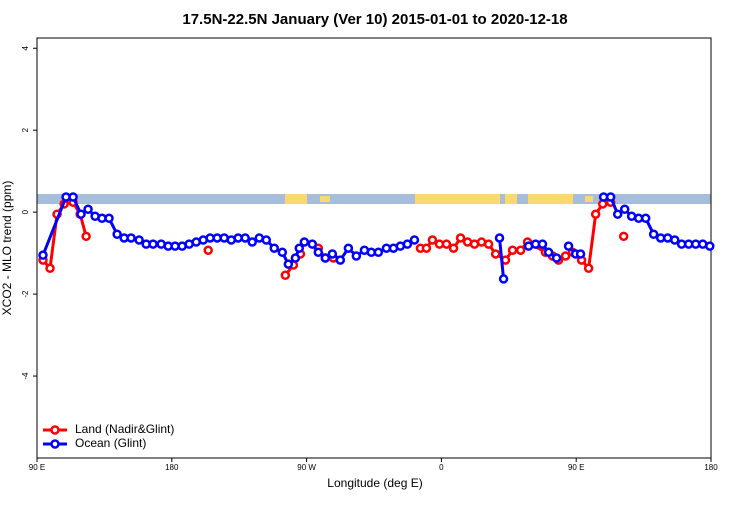 This screenshot has width=750, height=505. Describe the element at coordinates (25, 294) in the screenshot. I see `y-tick-label: -2` at that location.